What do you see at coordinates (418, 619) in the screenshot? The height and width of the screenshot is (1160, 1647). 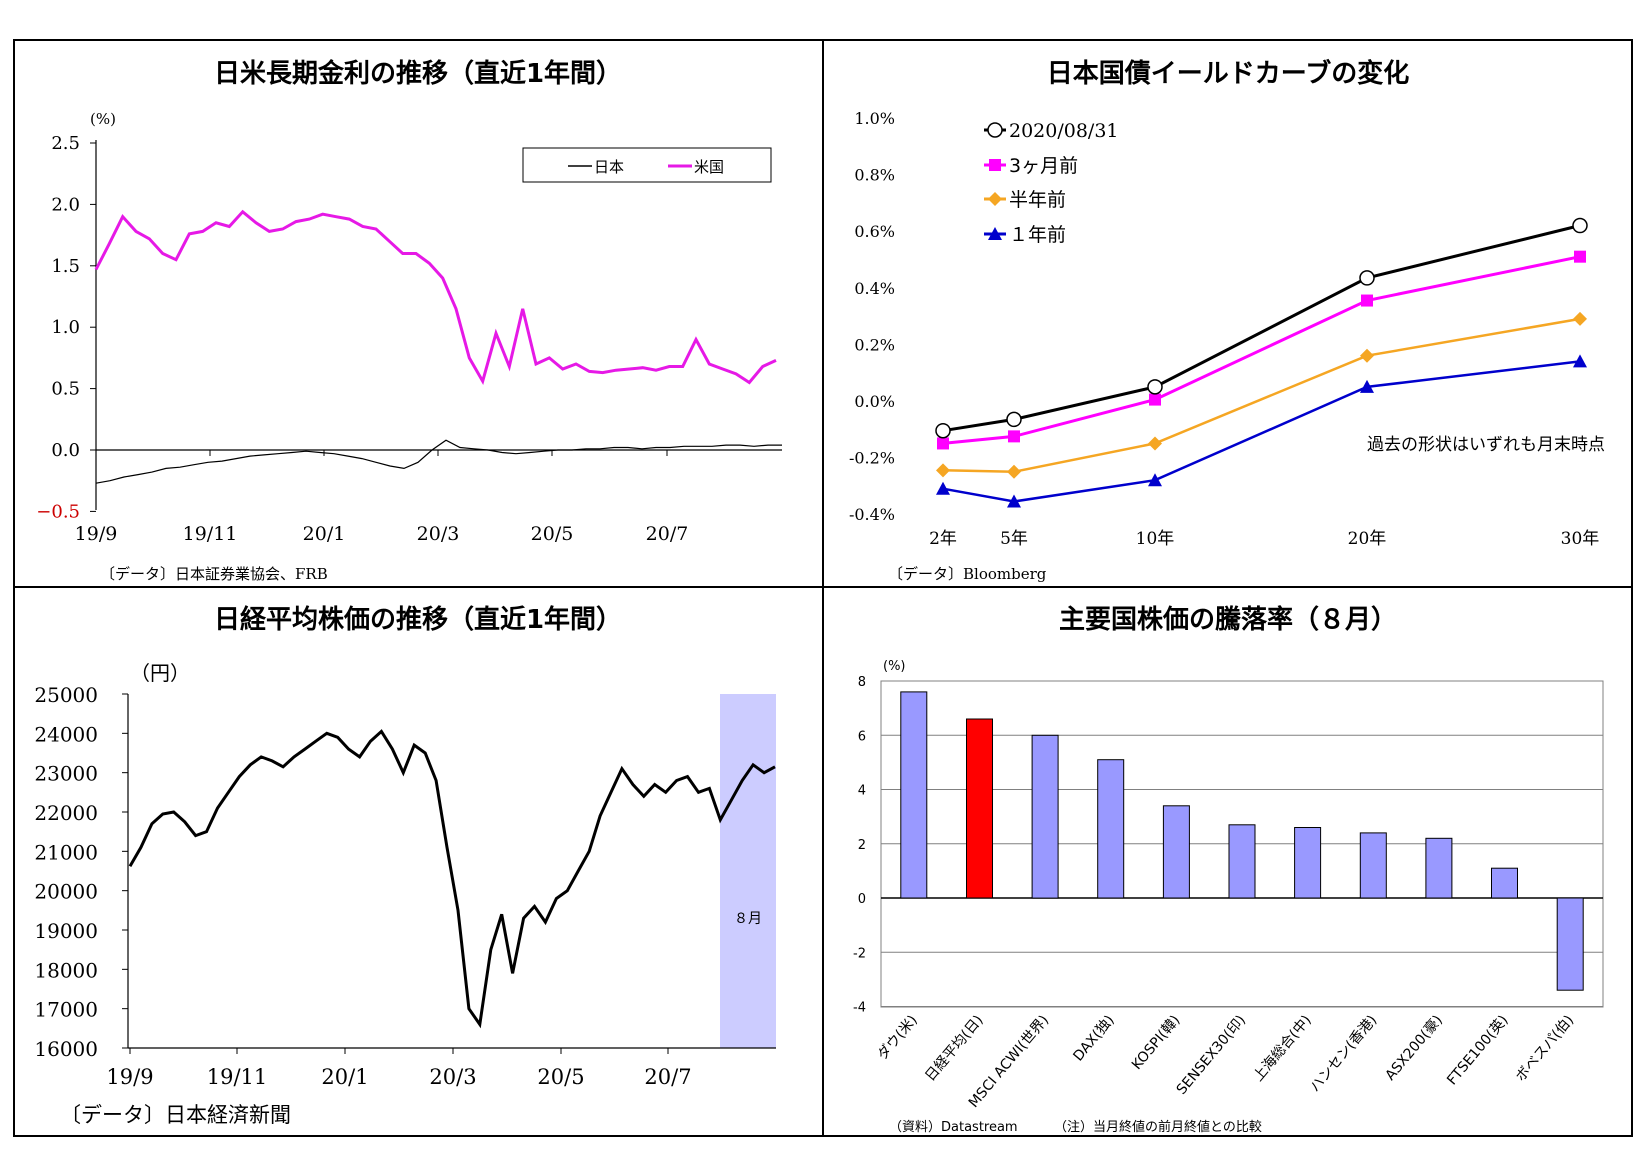 I see `chart-title-nikkei: 日経平均株価の推移（直近1年間）` at bounding box center [418, 619].